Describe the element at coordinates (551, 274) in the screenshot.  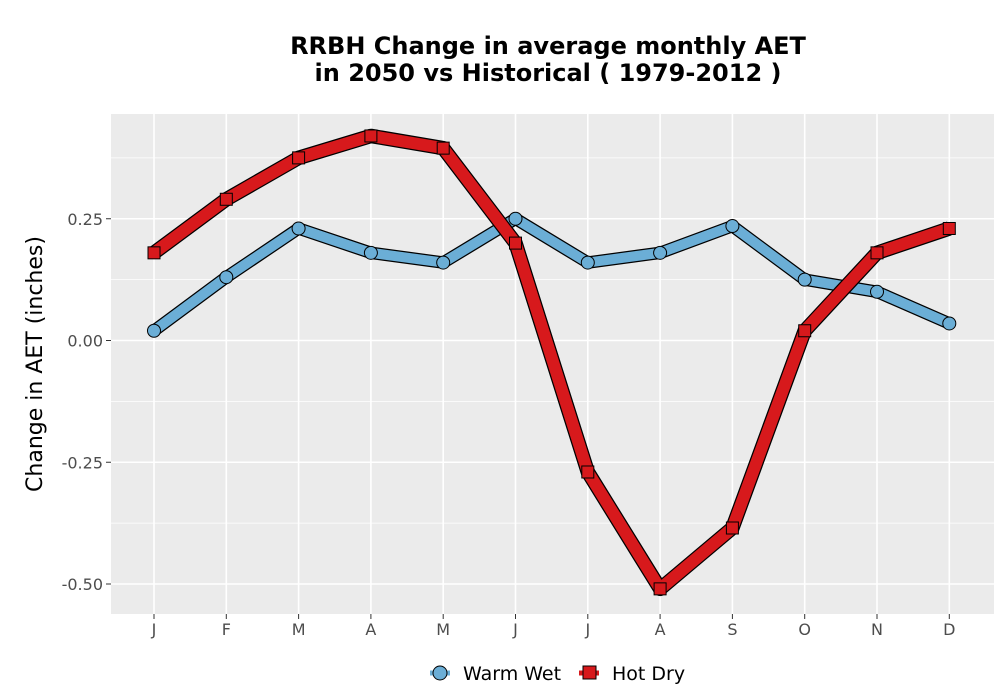
I see `series-line-warm-wet` at that location.